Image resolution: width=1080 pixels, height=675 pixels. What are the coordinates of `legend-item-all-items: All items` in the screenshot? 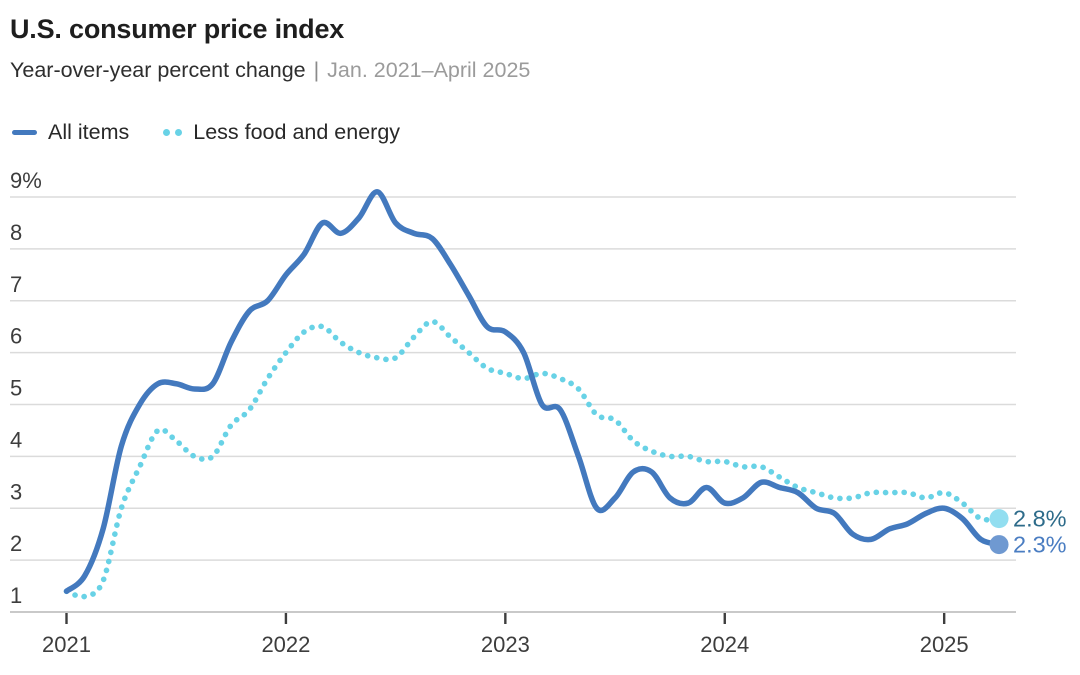 It's located at (70, 132).